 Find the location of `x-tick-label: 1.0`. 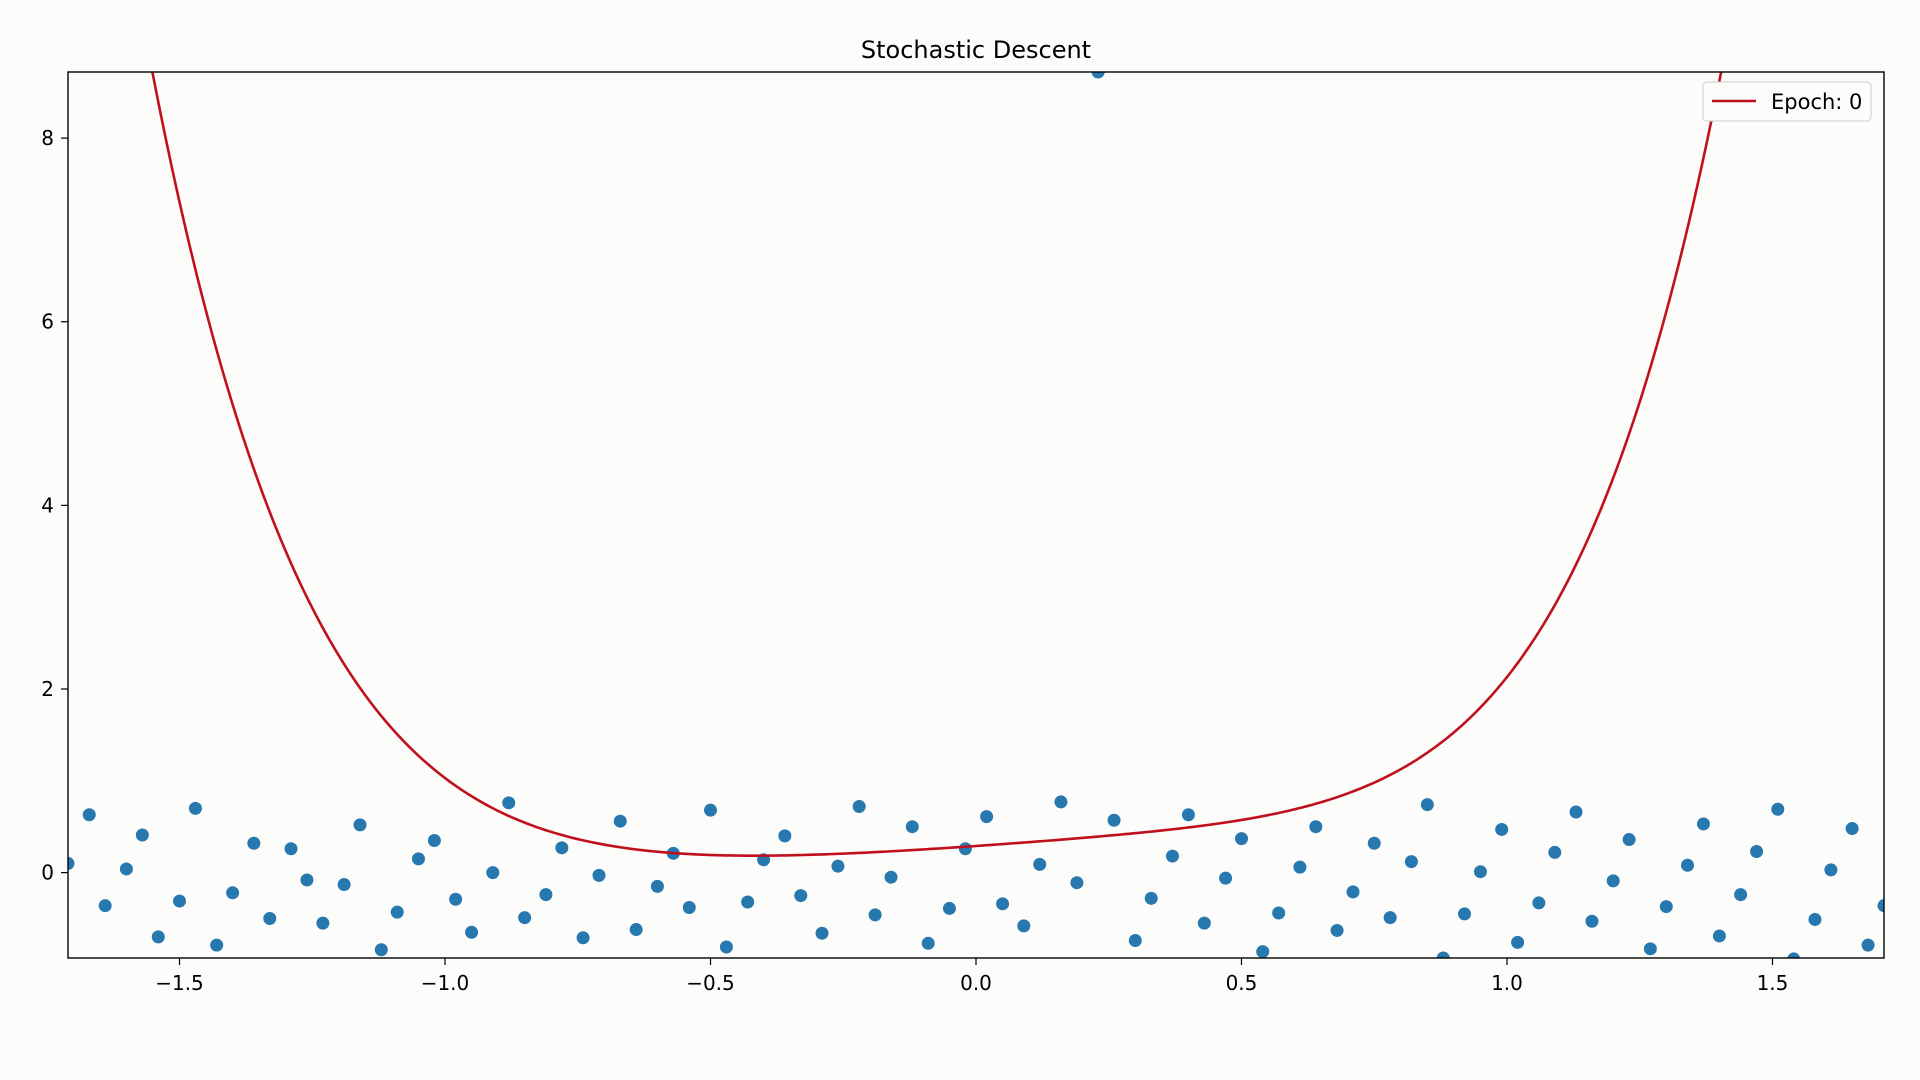

x-tick-label: 1.0 is located at coordinates (1507, 983).